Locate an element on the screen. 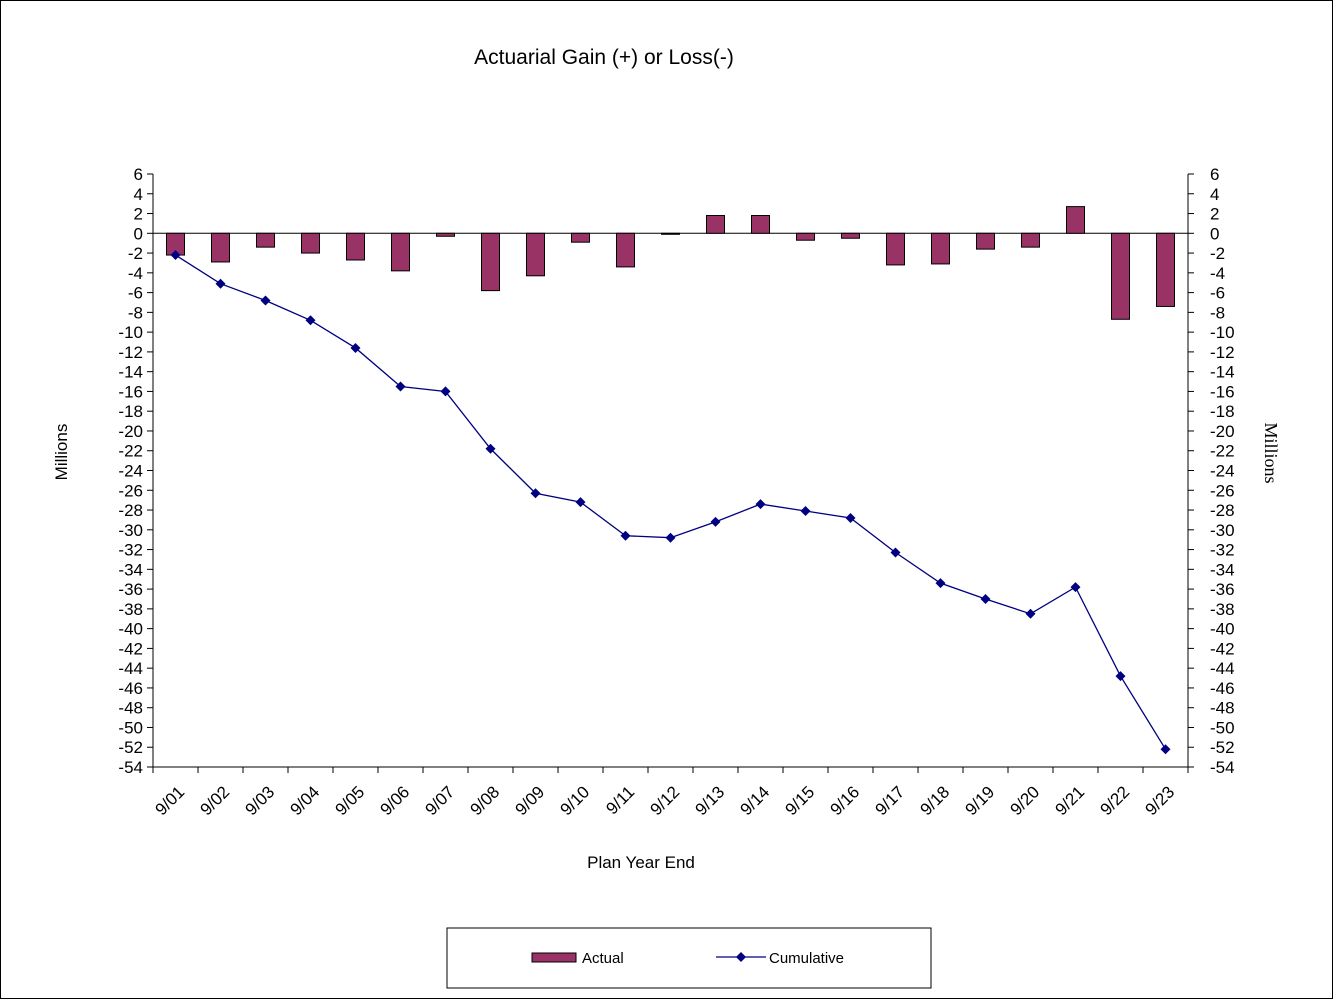 Image resolution: width=1335 pixels, height=1001 pixels. y-tick-label-right: -8 is located at coordinates (1217, 312).